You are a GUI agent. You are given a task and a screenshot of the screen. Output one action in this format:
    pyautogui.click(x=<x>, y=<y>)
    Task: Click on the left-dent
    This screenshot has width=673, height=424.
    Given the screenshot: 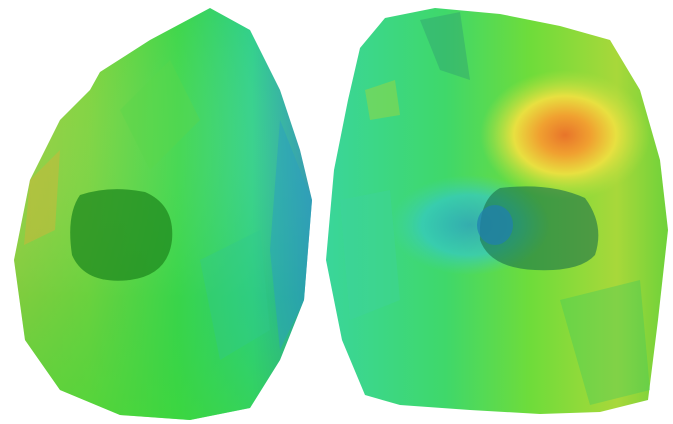 What is the action you would take?
    pyautogui.click(x=121, y=235)
    